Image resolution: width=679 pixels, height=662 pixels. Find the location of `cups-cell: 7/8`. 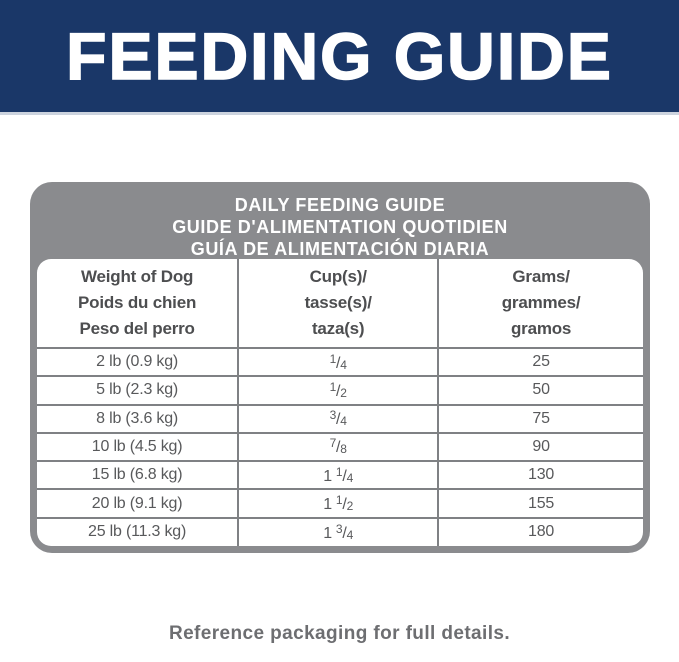

cups-cell: 7/8 is located at coordinates (338, 447).